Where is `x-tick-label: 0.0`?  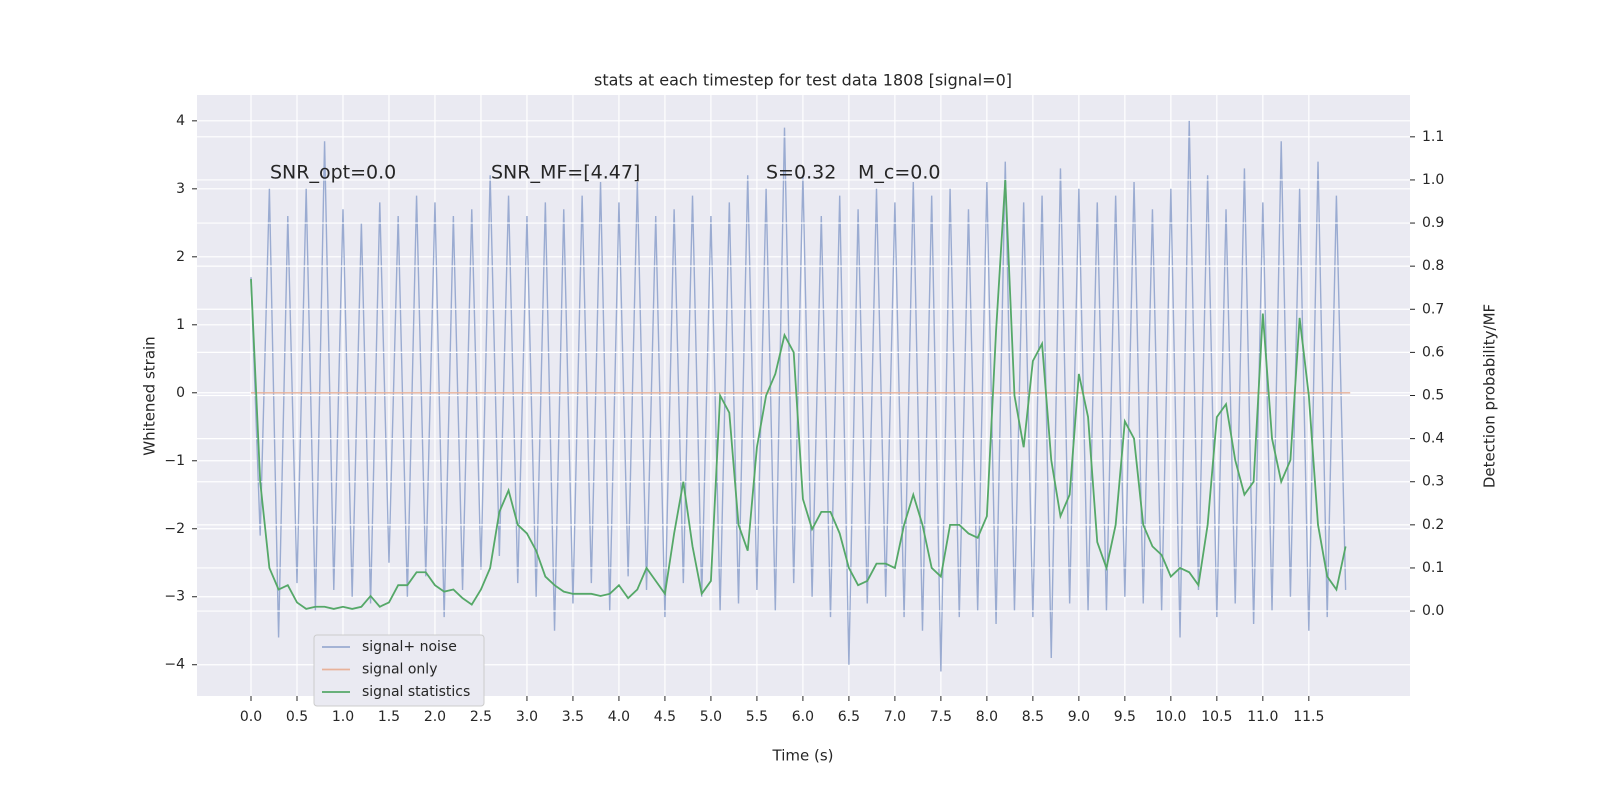
x-tick-label: 0.0 is located at coordinates (251, 717).